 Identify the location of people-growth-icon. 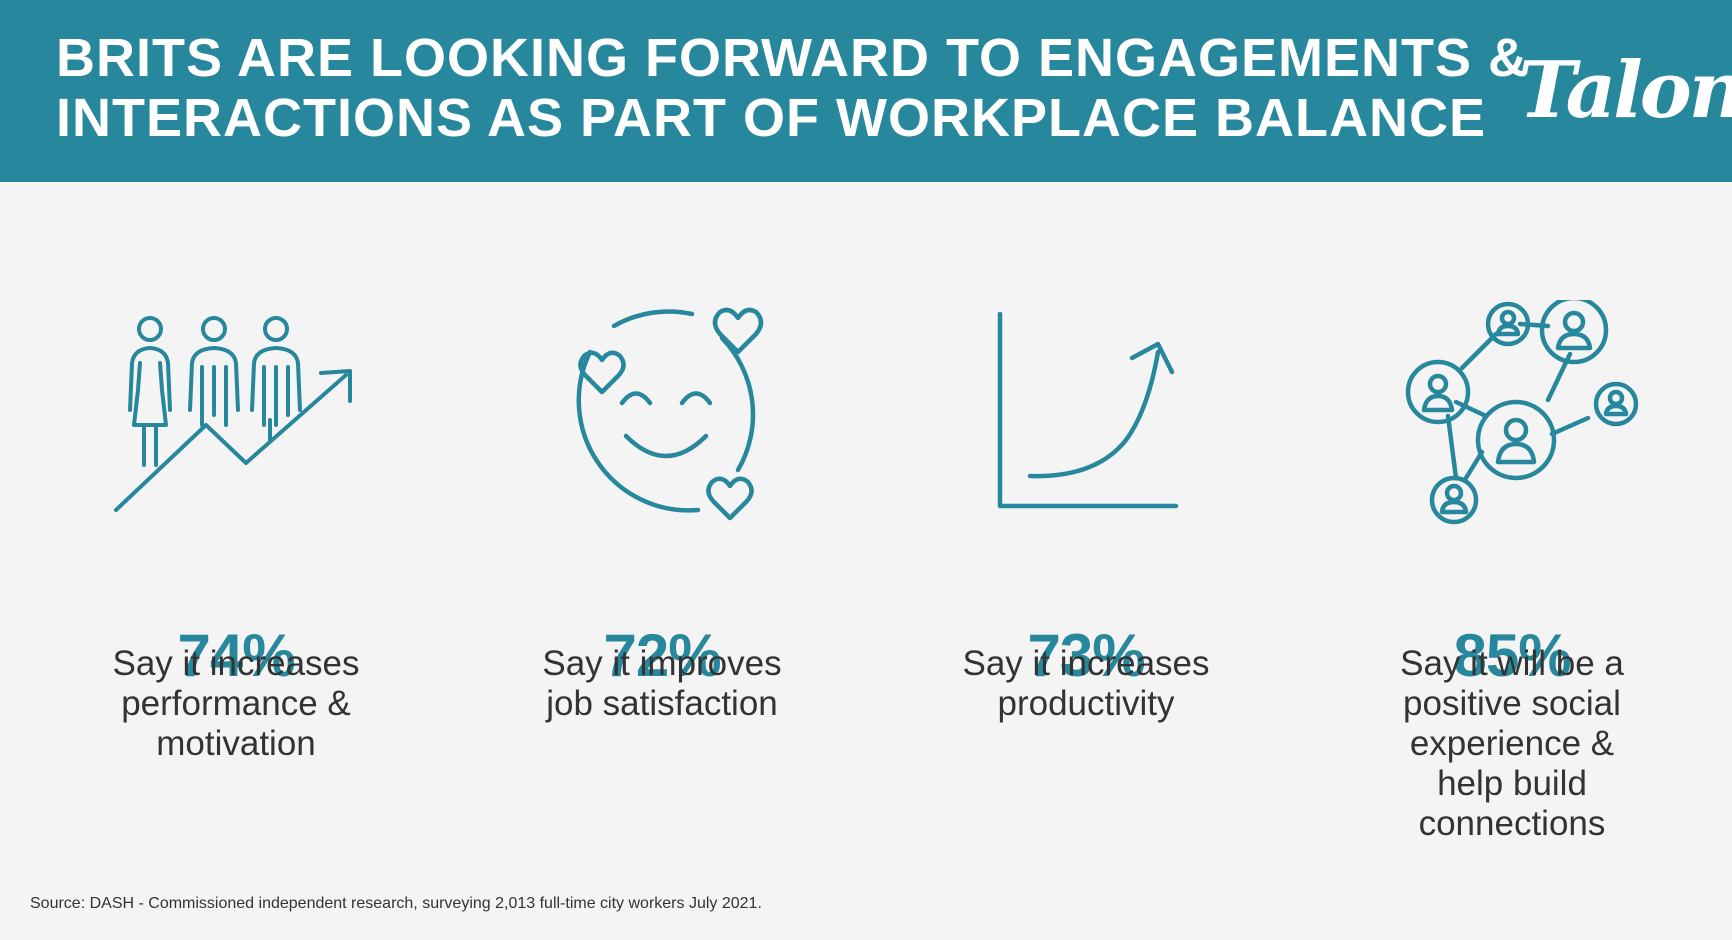
(236, 415).